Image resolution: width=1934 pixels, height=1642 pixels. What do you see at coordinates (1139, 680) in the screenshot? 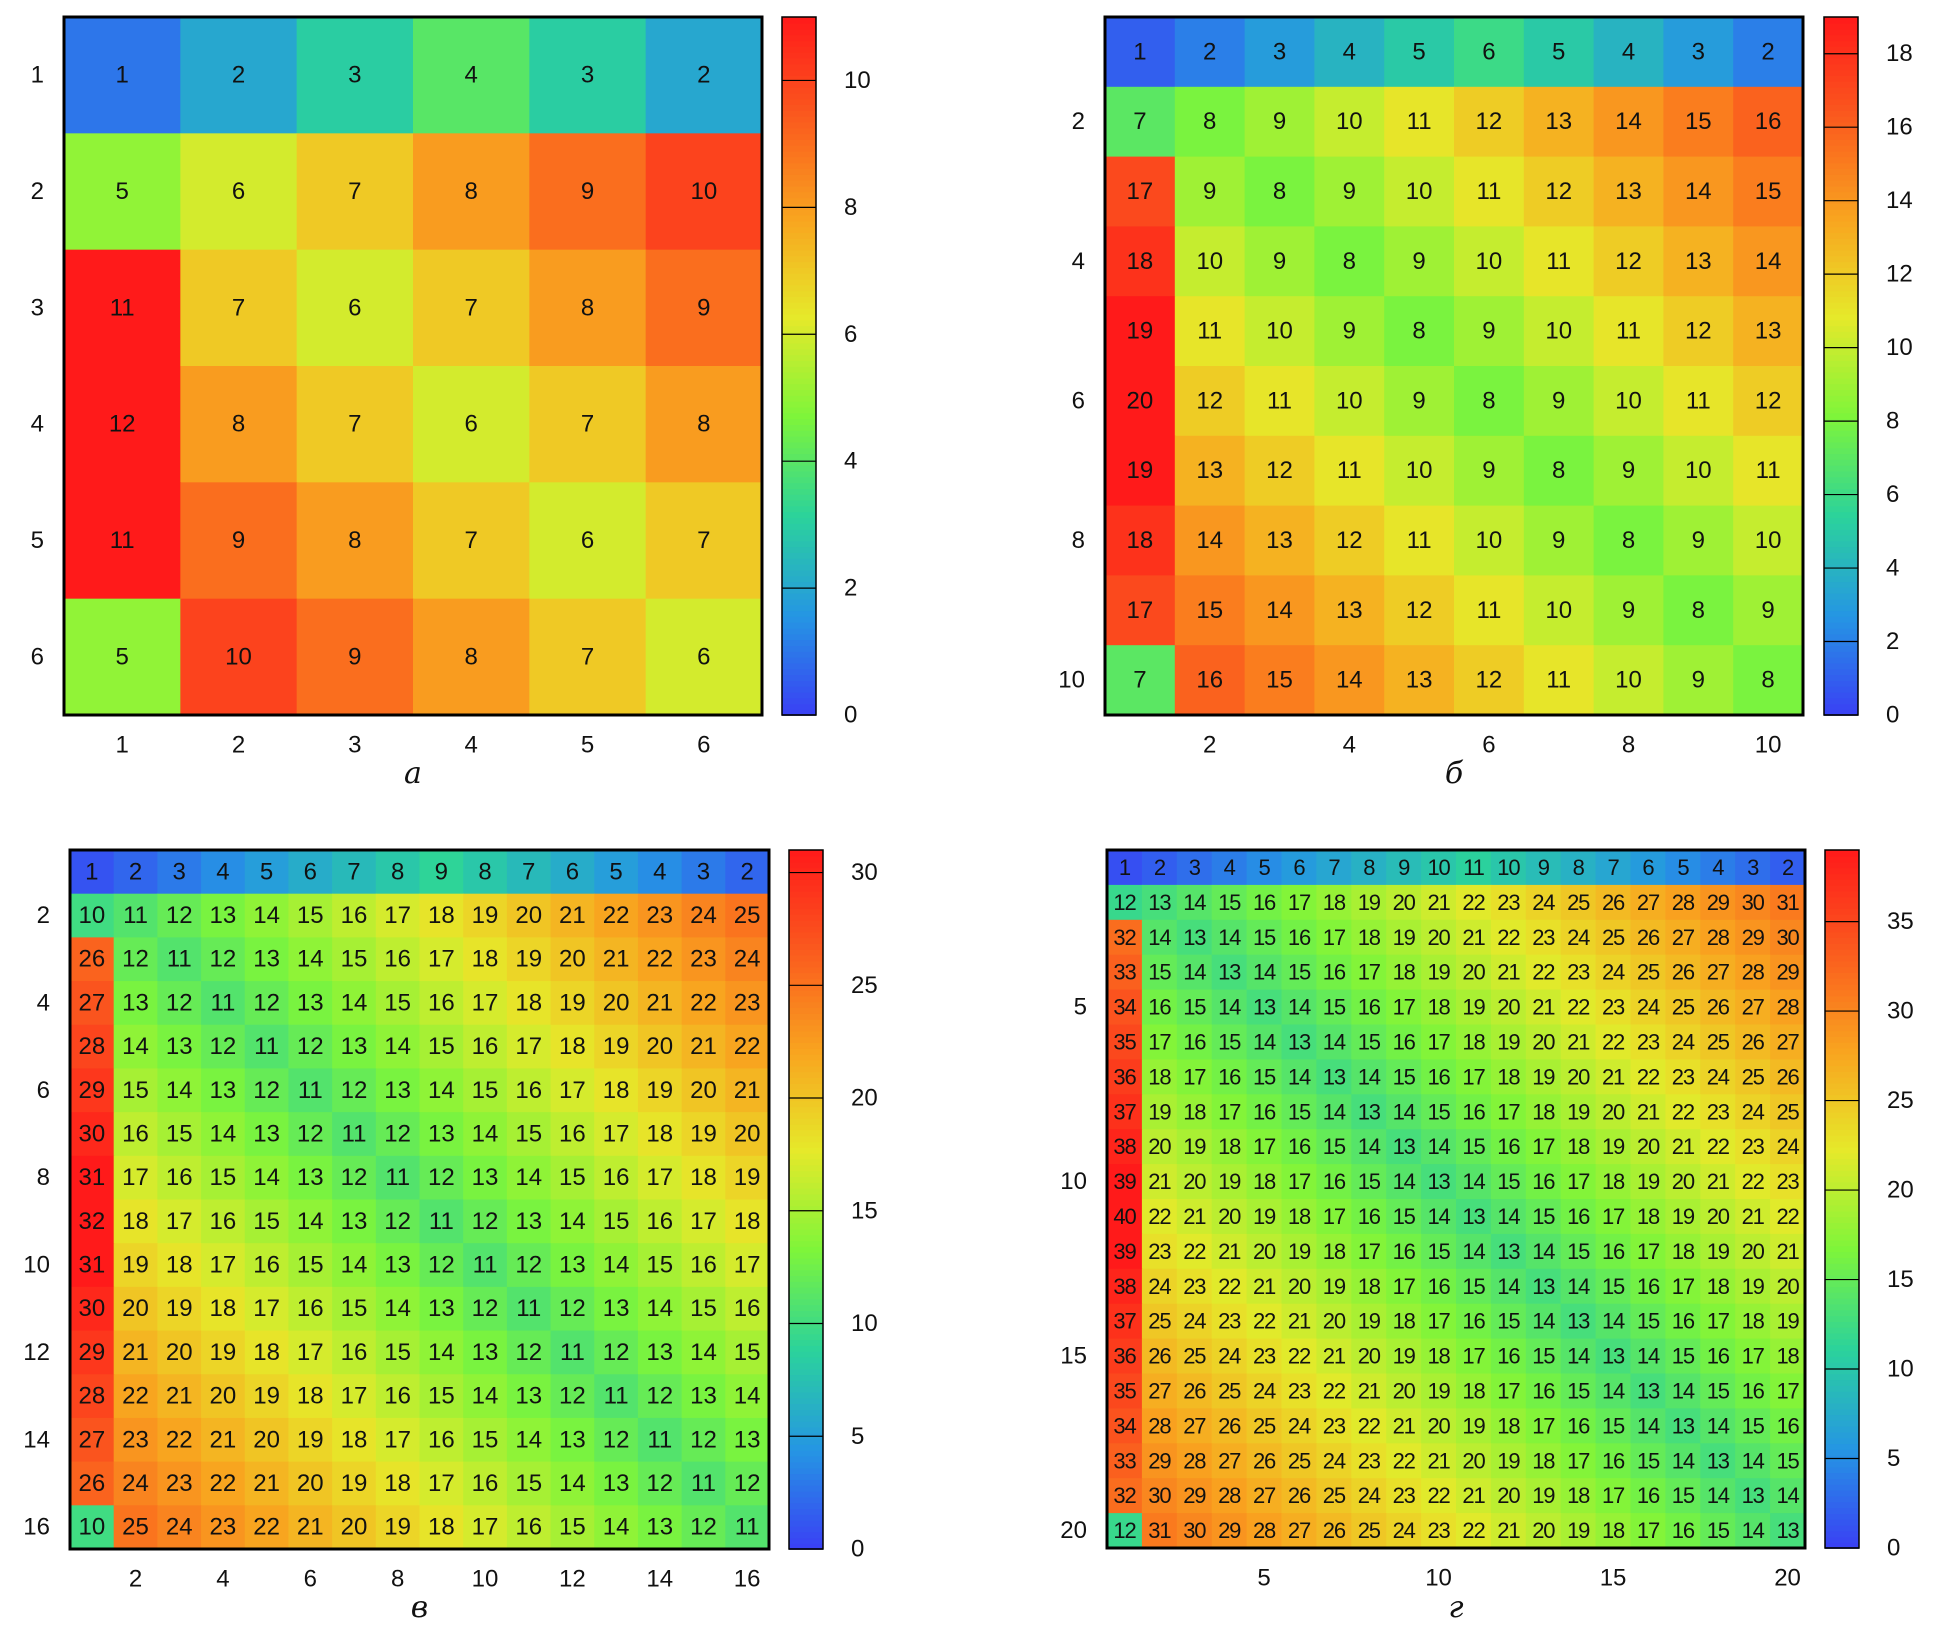
I see `cell-value-label: 7` at bounding box center [1139, 680].